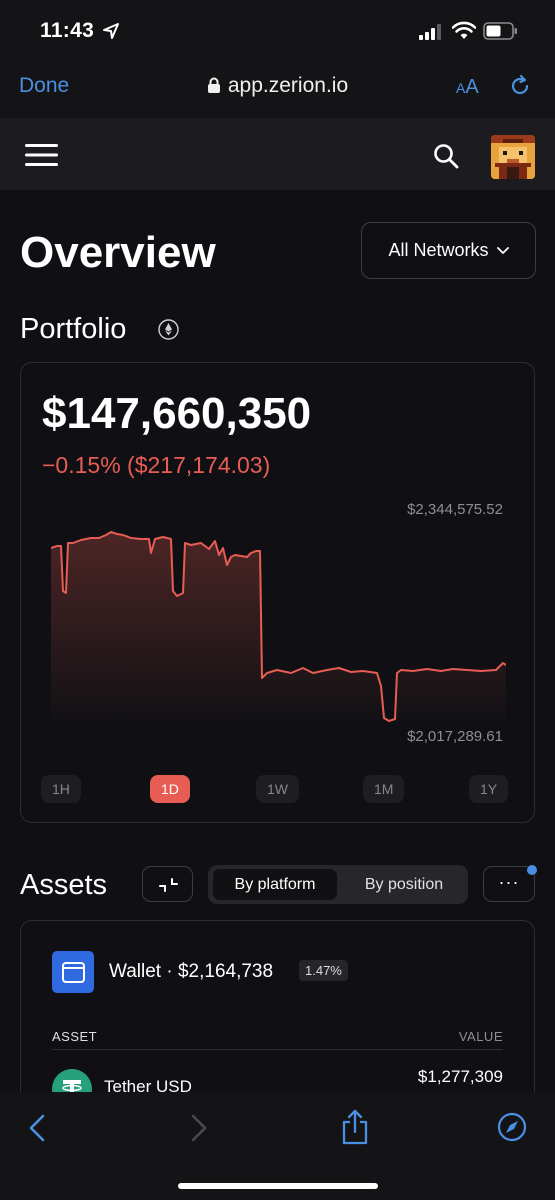  What do you see at coordinates (278, 1186) in the screenshot?
I see `home-indicator` at bounding box center [278, 1186].